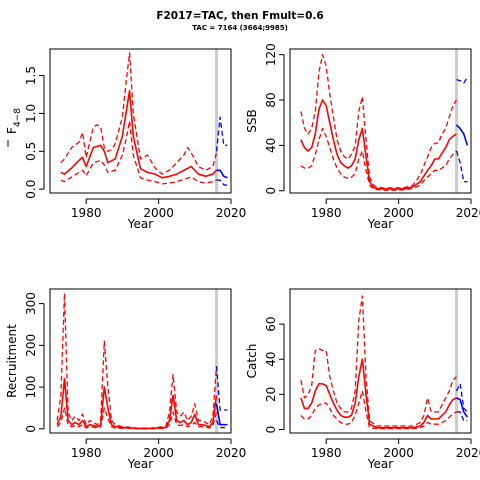 The image size is (480, 480). Describe the element at coordinates (240, 16) in the screenshot. I see `figure-title: F2017=TAC, then Fmult=0.6` at that location.